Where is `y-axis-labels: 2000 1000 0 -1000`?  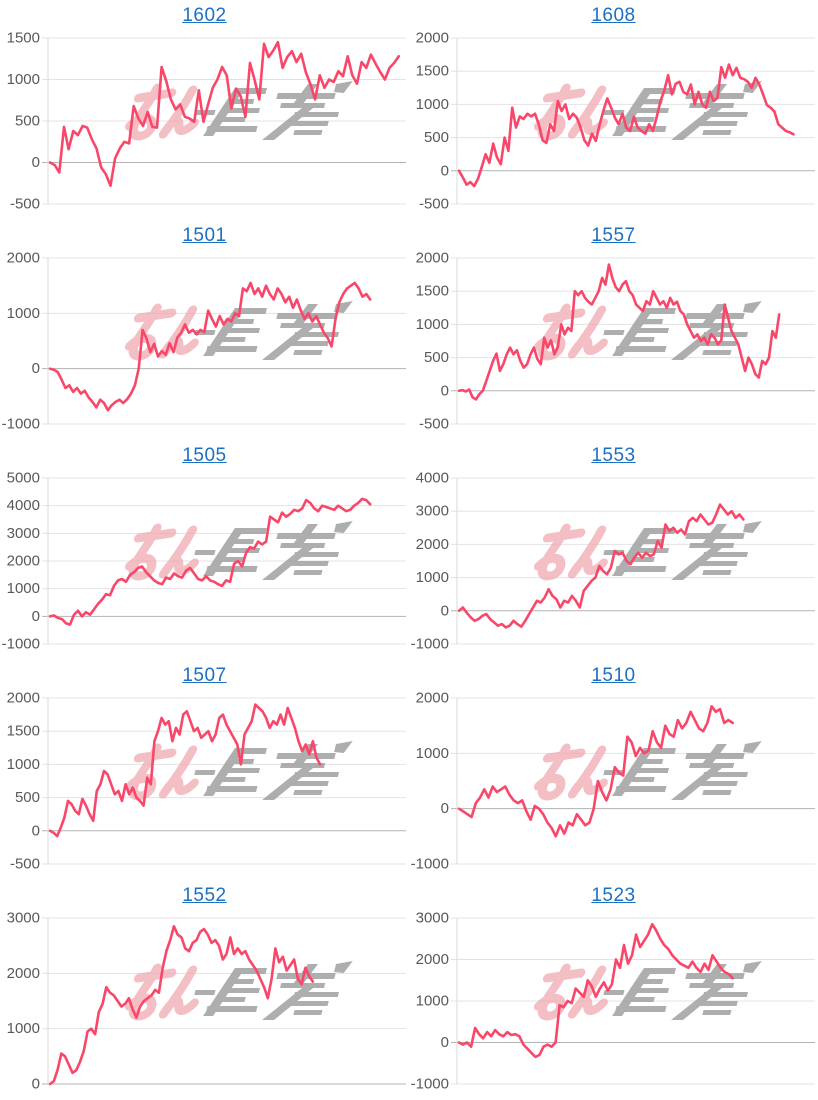
y-axis-labels: 2000 1000 0 -1000 is located at coordinates (430, 781).